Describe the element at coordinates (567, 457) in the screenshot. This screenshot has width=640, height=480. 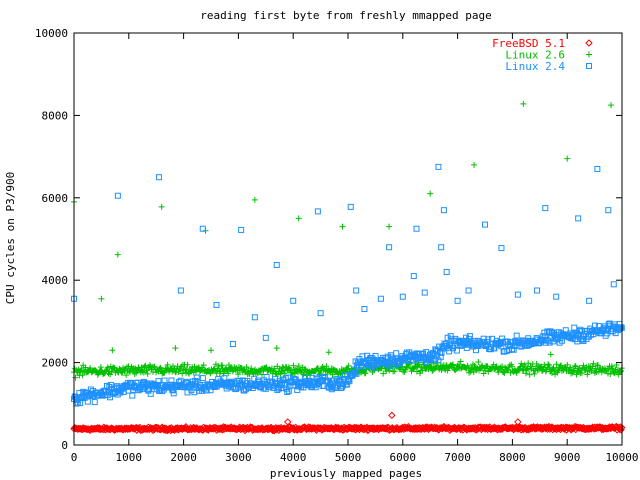
I see `x-tick-label: 9000` at that location.